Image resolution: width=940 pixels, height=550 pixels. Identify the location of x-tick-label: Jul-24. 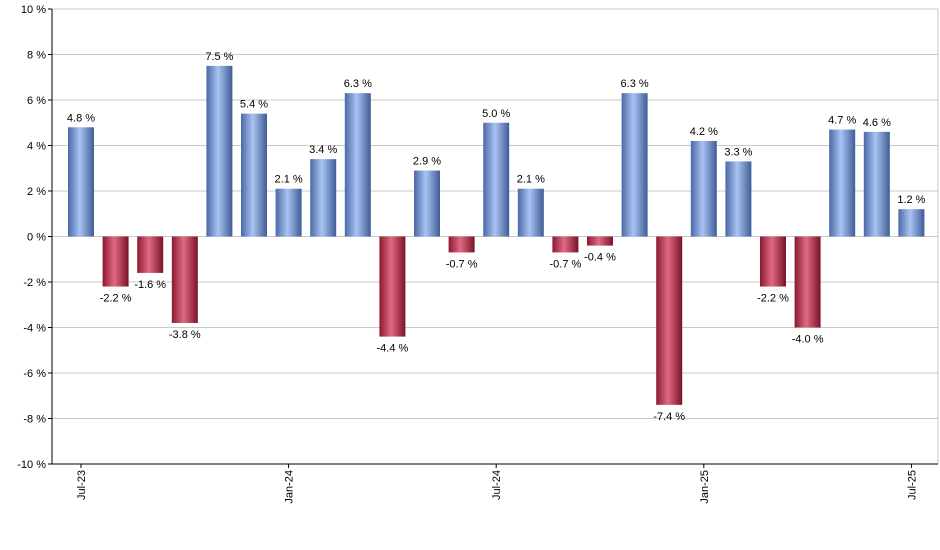
(497, 485).